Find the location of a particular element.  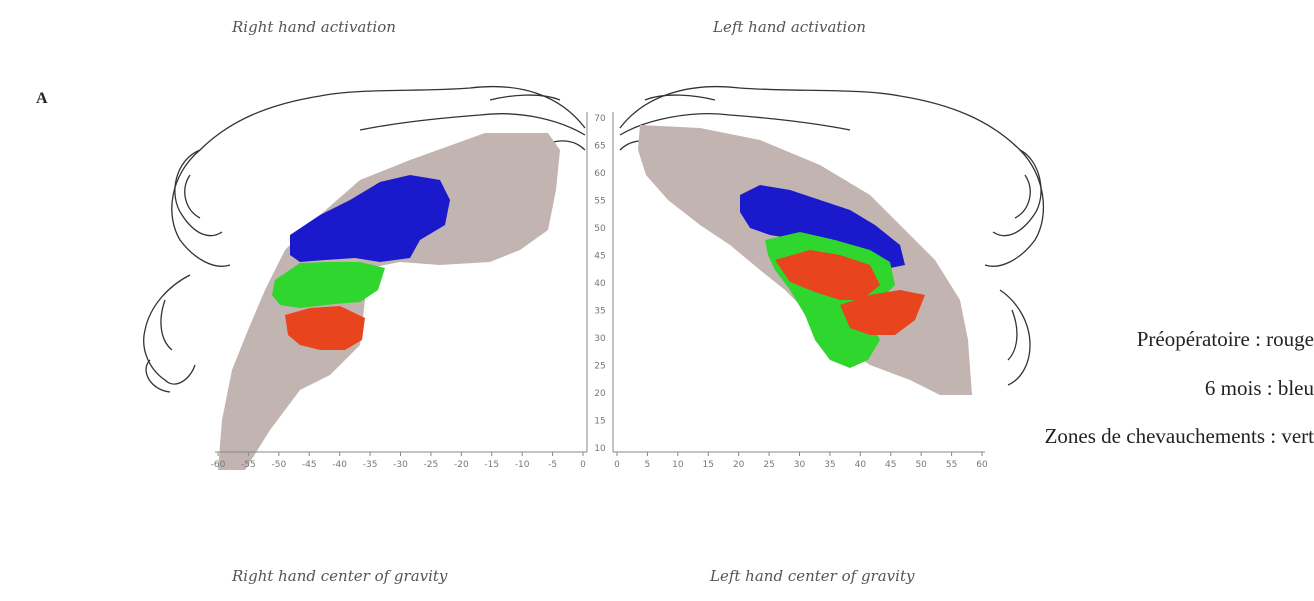

right-red-region is located at coordinates (827, 275).